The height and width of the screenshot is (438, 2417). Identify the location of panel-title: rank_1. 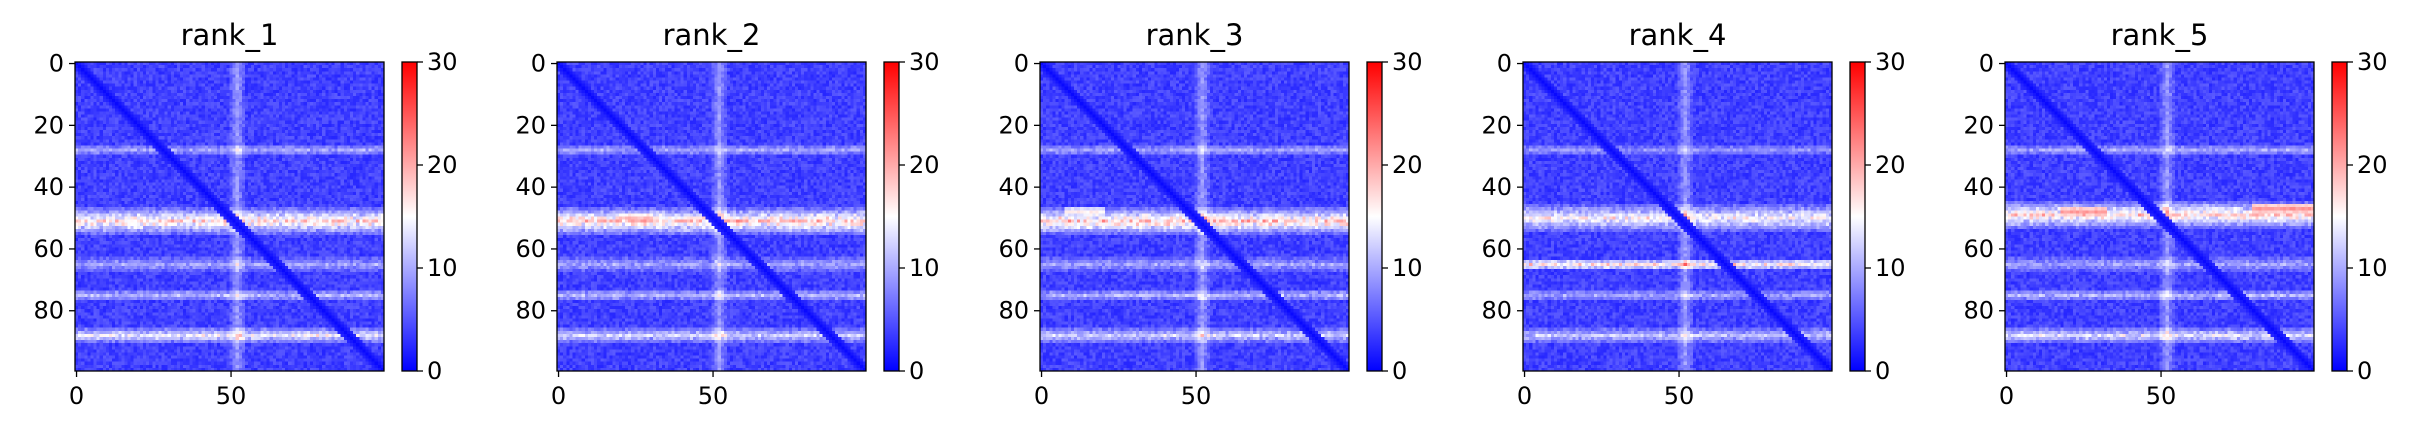
(230, 35).